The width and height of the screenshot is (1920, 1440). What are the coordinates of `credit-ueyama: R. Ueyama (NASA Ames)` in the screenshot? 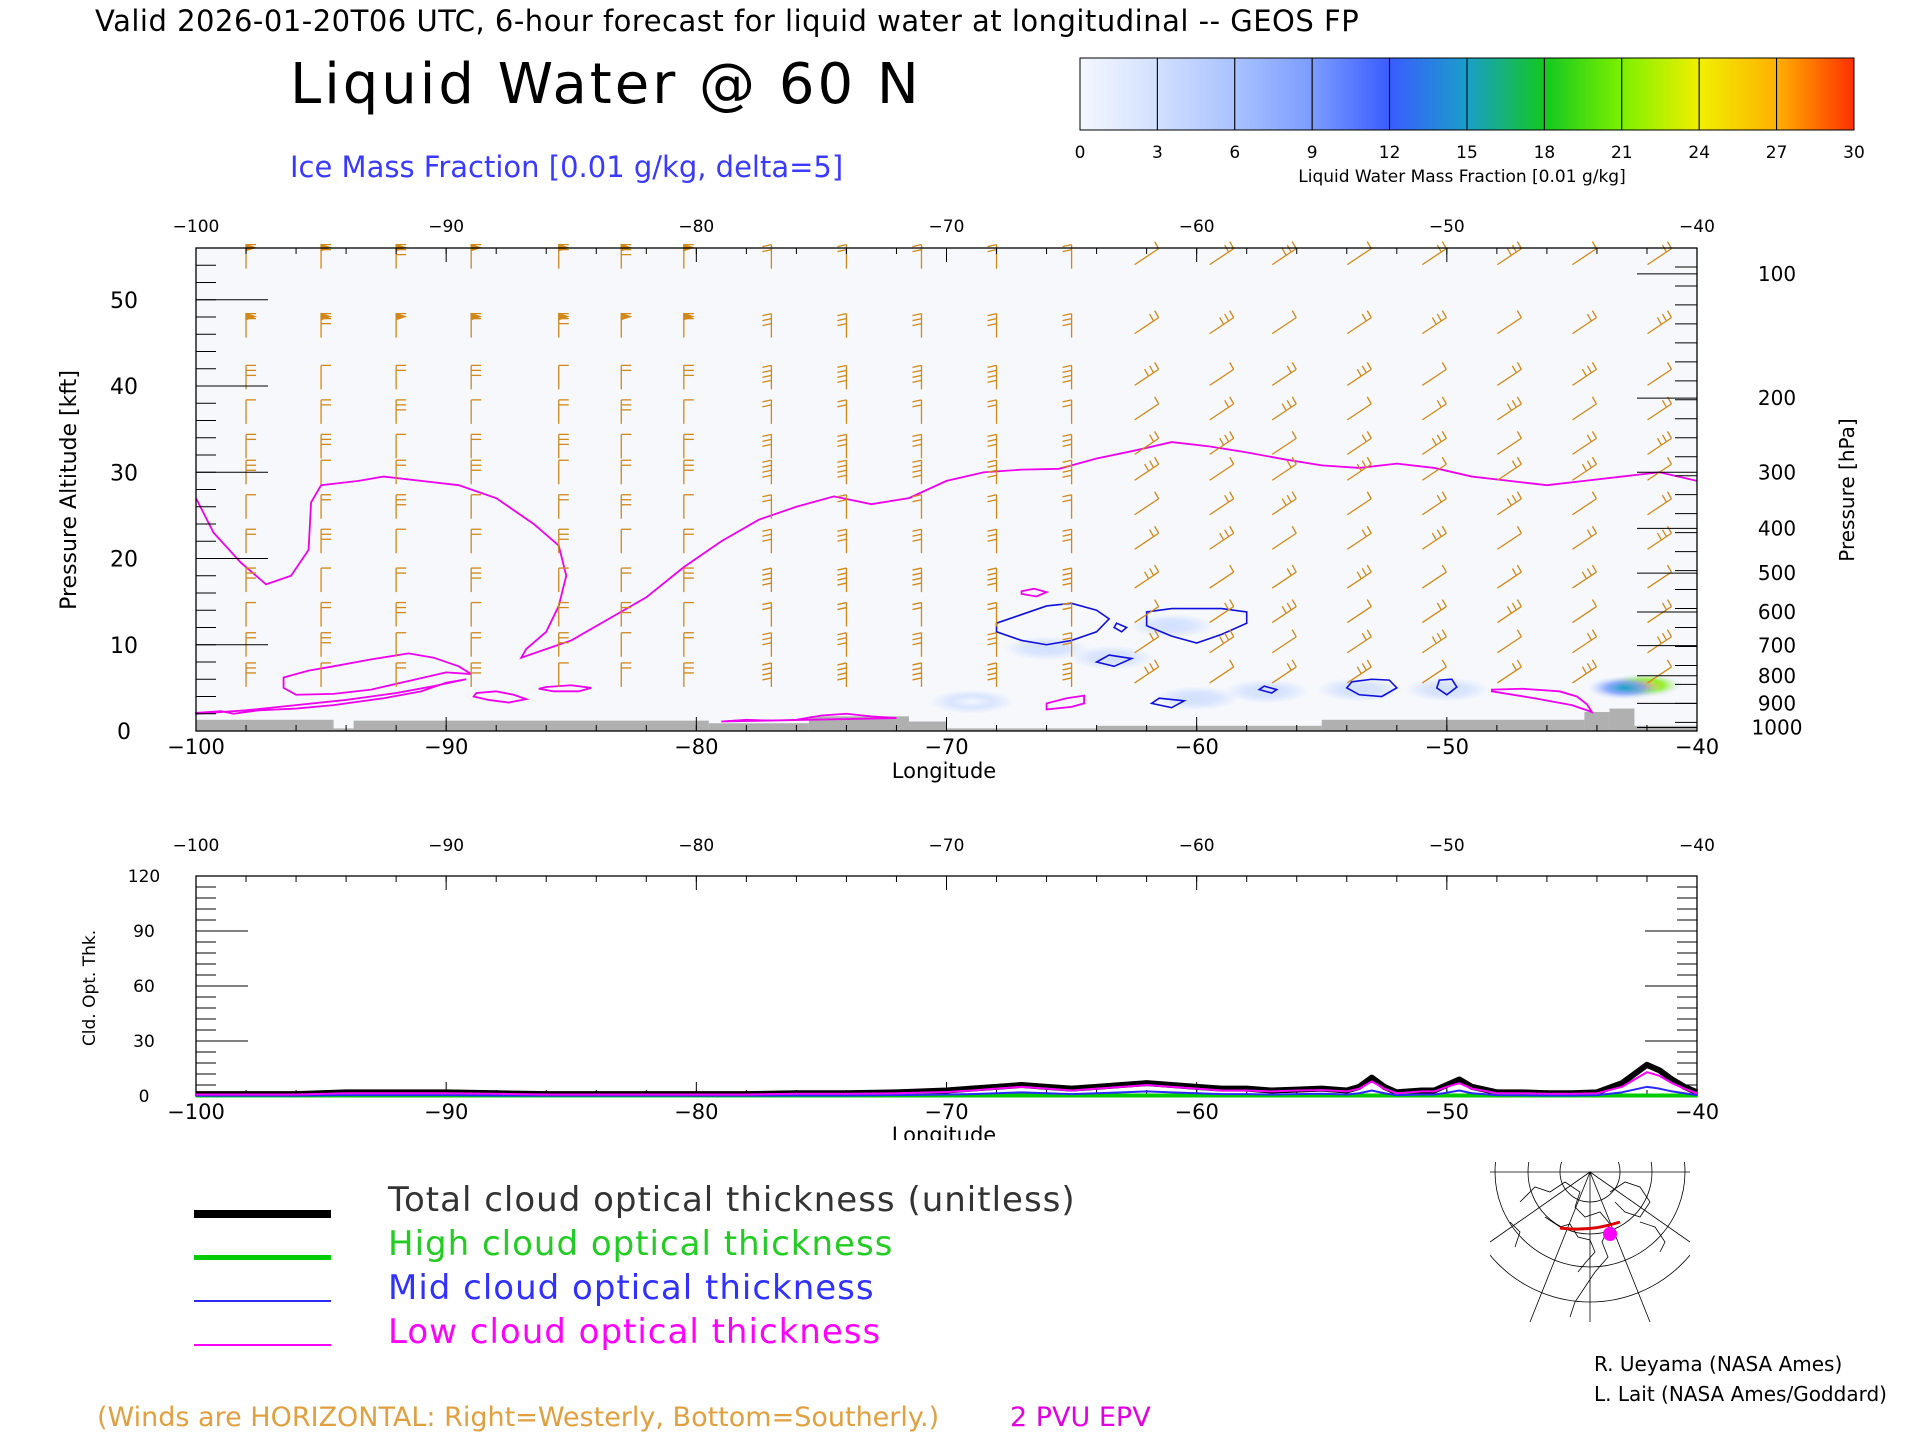 It's located at (1718, 1364).